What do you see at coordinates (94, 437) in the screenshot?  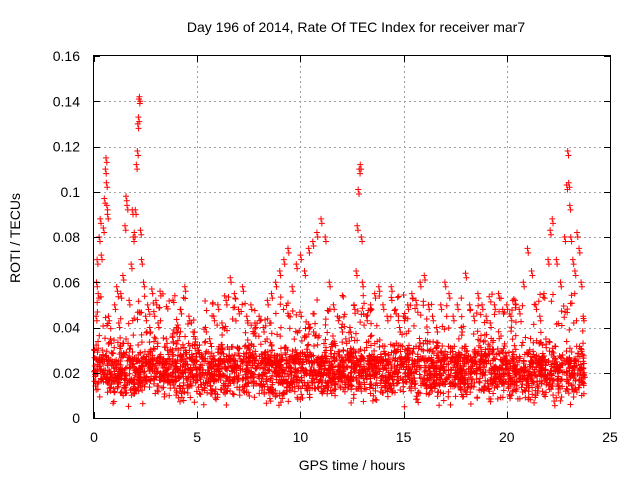 I see `x-tick-label: 0` at bounding box center [94, 437].